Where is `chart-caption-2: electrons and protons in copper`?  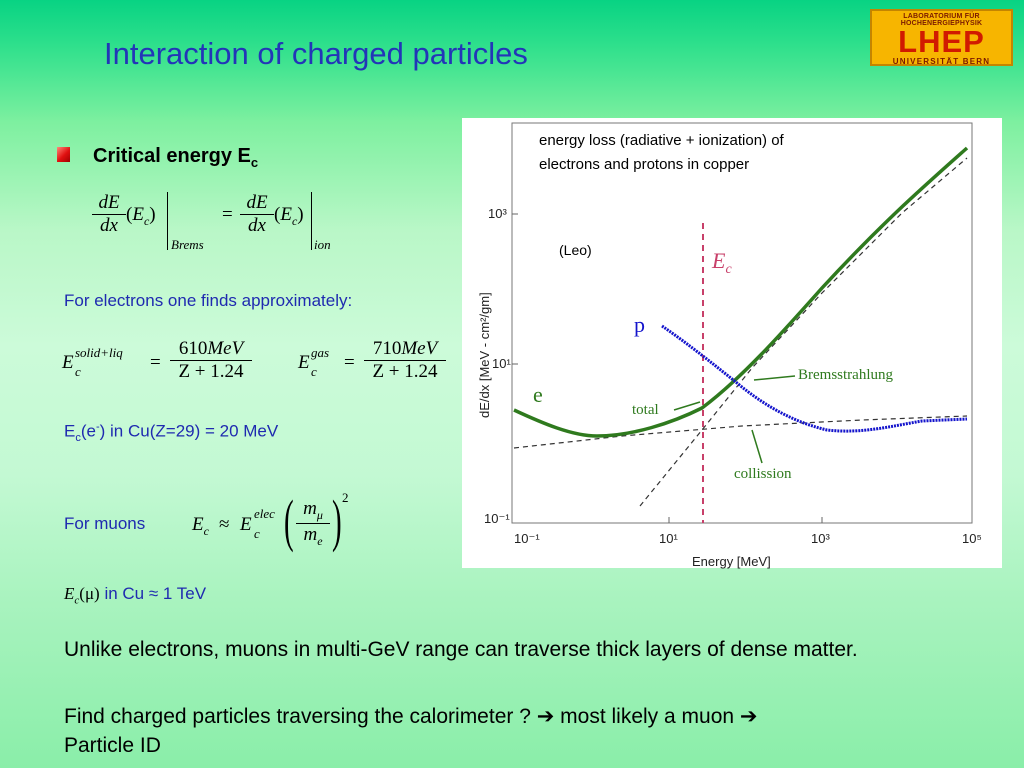
chart-caption-2: electrons and protons in copper is located at coordinates (644, 164).